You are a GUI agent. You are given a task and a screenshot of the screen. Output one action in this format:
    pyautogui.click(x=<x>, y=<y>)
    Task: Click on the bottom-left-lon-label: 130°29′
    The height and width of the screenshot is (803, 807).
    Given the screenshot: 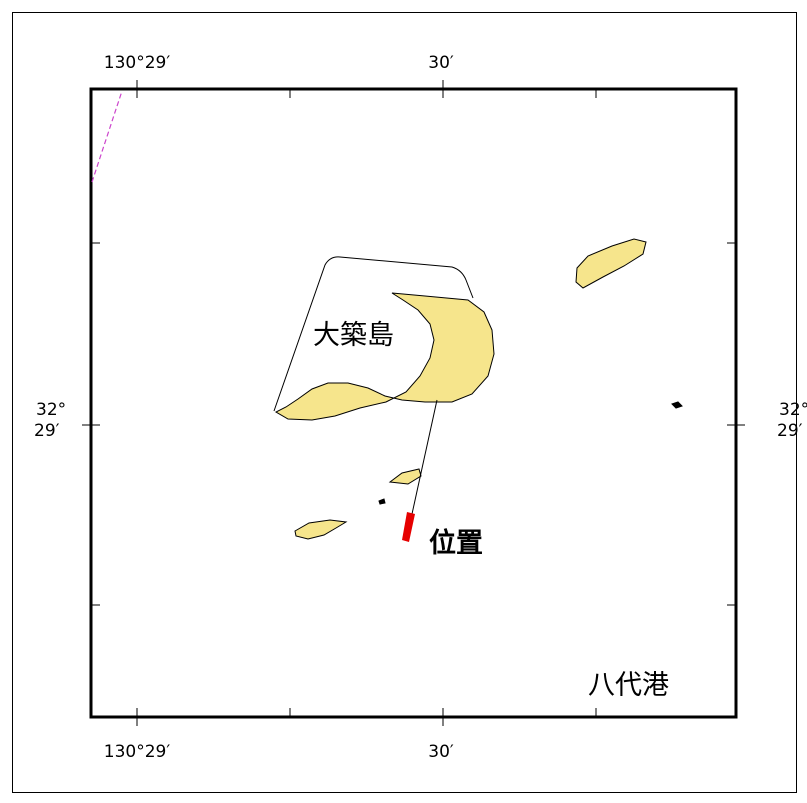 What is the action you would take?
    pyautogui.click(x=137, y=752)
    